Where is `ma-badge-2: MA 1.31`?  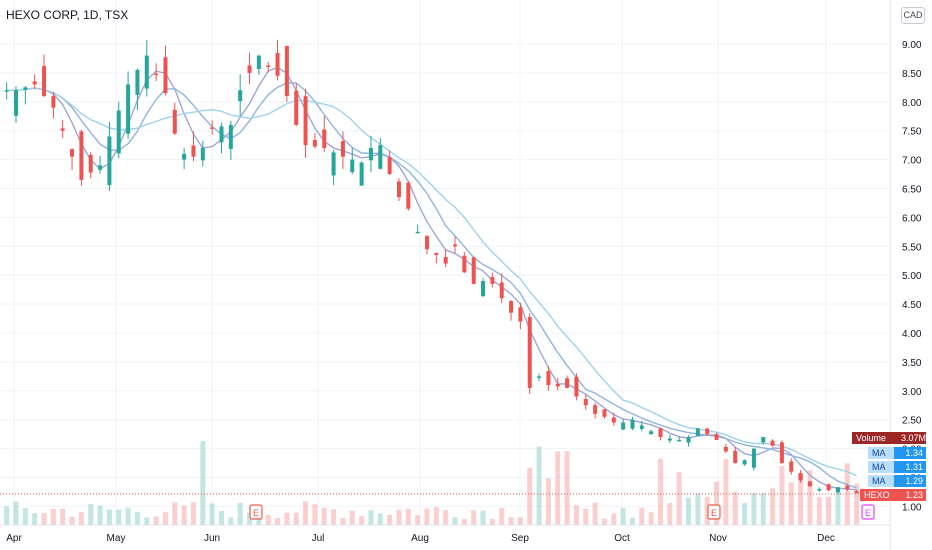
ma-badge-2: MA 1.31 is located at coordinates (897, 467).